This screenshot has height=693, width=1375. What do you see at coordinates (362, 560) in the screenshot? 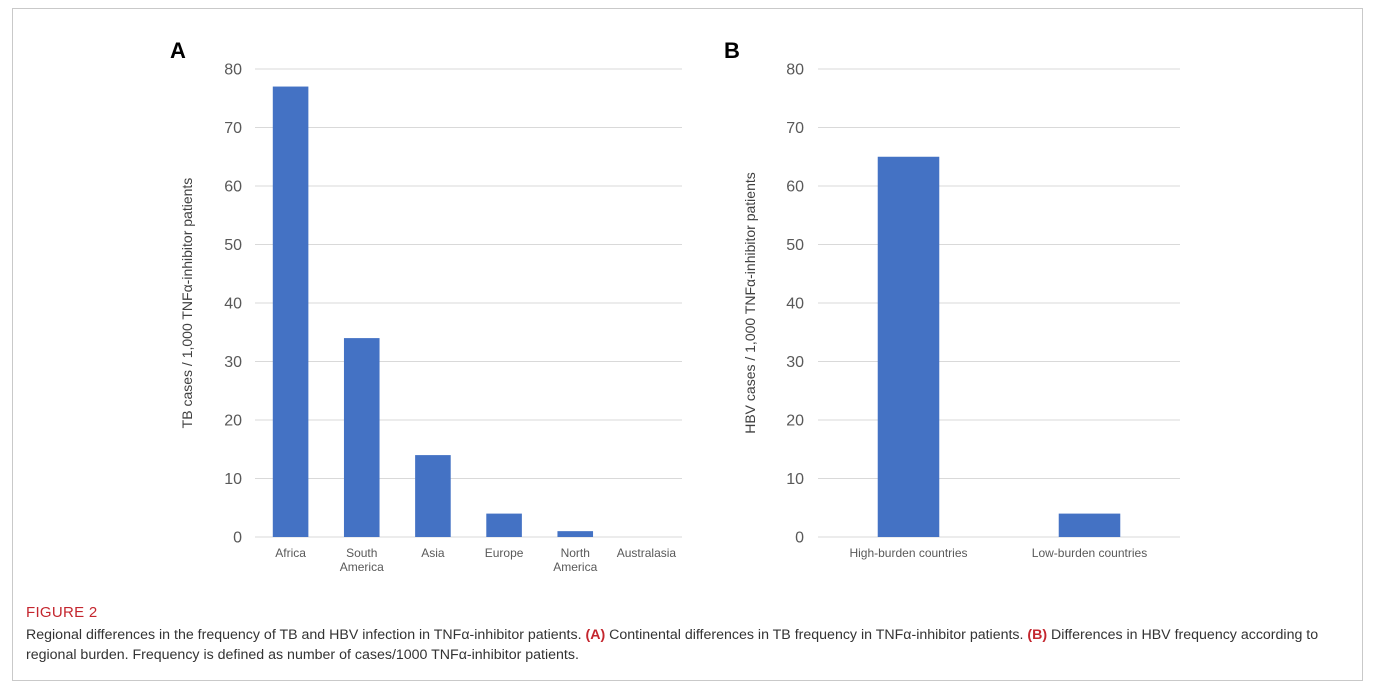
I see `x-tick-label: South America` at bounding box center [362, 560].